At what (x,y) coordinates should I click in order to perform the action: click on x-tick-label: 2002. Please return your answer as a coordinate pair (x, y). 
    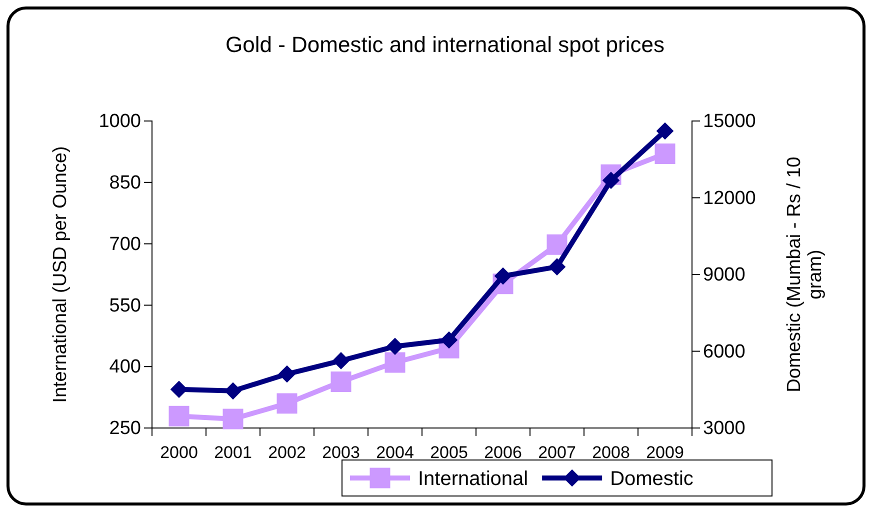
    Looking at the image, I should click on (287, 452).